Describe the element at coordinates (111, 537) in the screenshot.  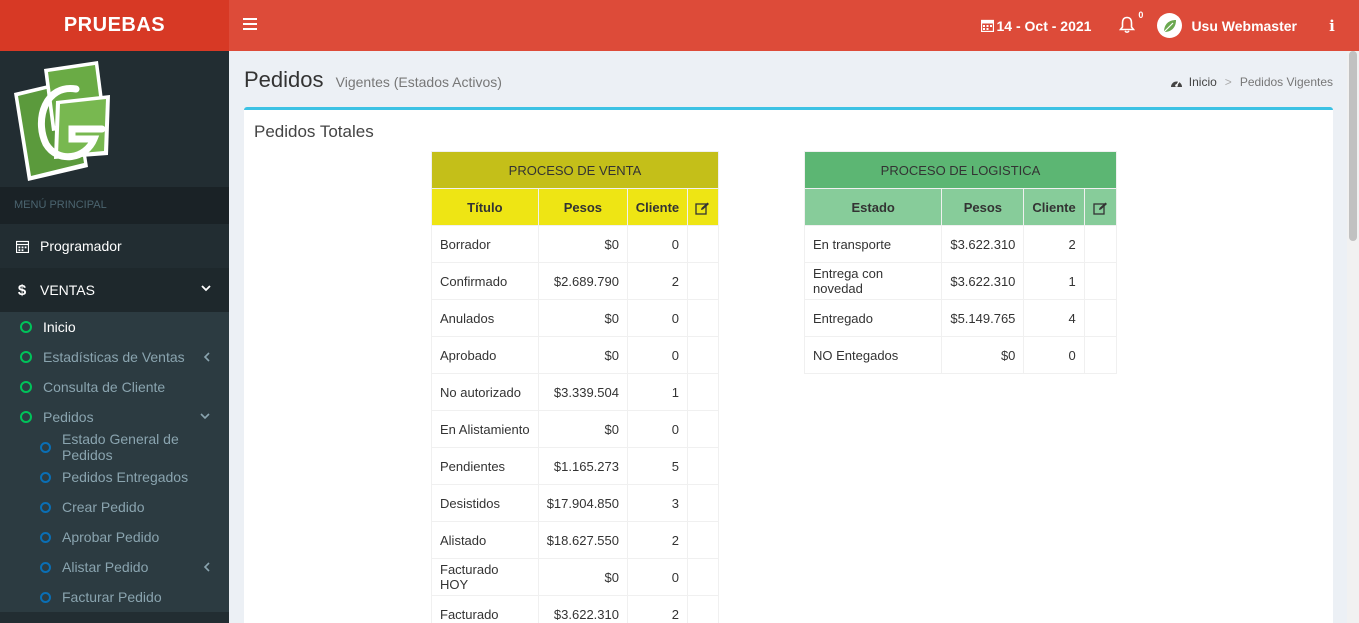
I see `sidebar-item-label: Aprobar Pedido` at that location.